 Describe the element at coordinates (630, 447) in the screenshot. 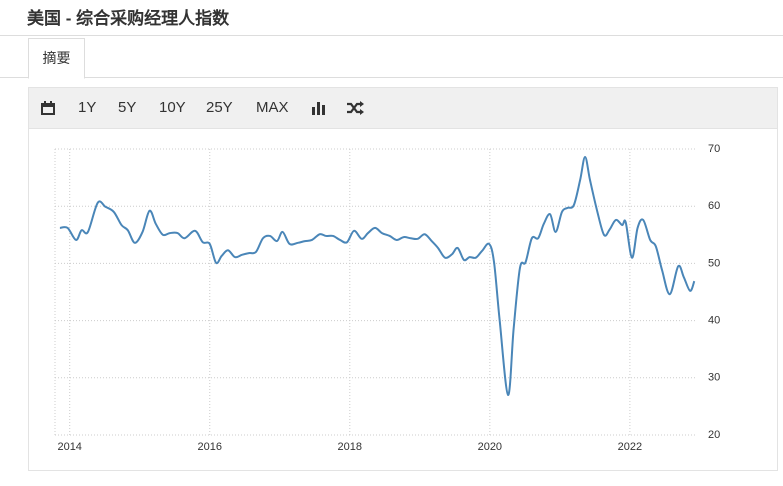

I see `x-tick-label: 2022` at that location.